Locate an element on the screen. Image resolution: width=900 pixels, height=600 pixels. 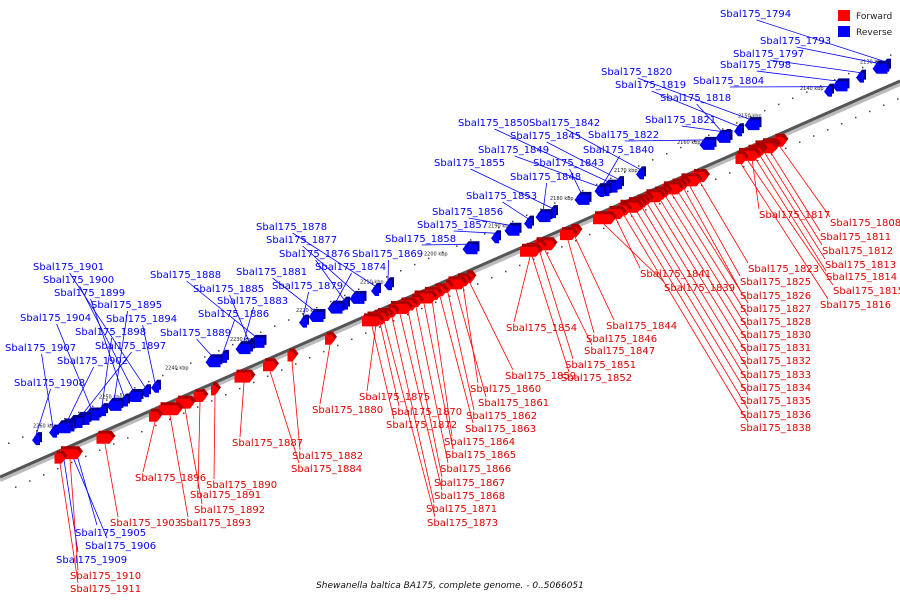
gene-label-forward: Sbal175_1817 is located at coordinates (794, 215).